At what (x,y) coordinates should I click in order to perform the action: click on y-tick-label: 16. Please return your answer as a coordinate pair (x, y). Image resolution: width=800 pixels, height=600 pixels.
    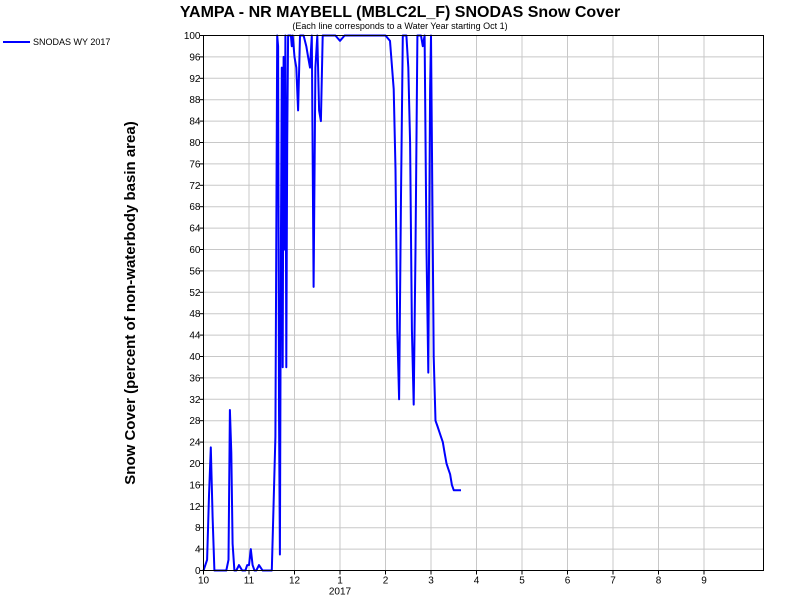
    Looking at the image, I should click on (195, 485).